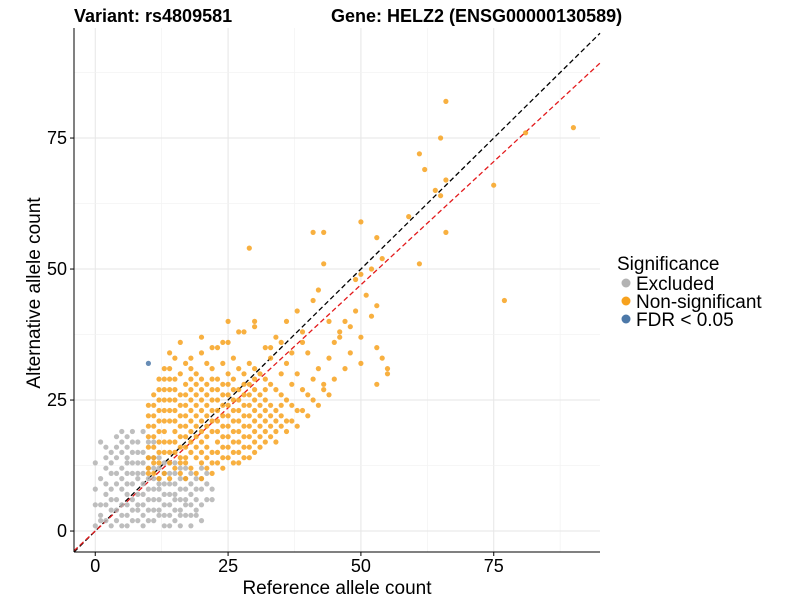  I want to click on x-tick-label: 0, so click(95, 566).